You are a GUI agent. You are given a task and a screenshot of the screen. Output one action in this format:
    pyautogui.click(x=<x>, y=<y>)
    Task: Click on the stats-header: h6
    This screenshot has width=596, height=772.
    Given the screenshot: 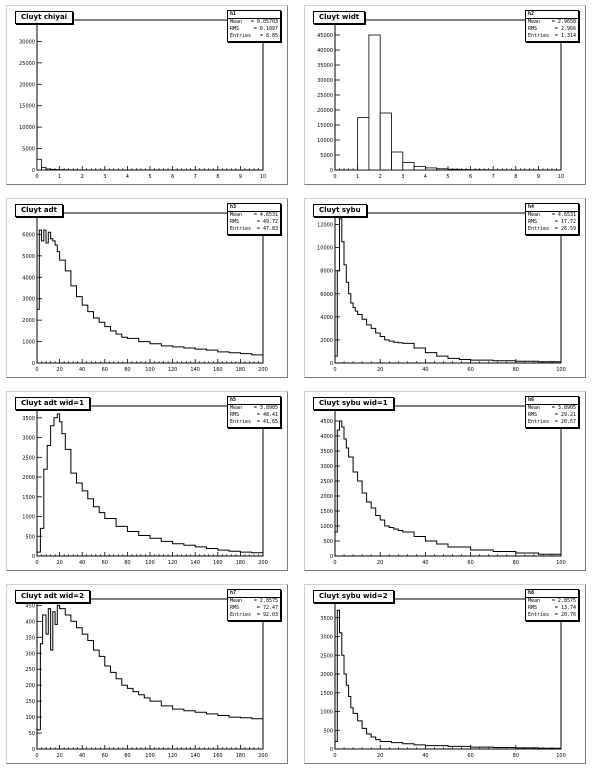 What is the action you would take?
    pyautogui.click(x=552, y=401)
    